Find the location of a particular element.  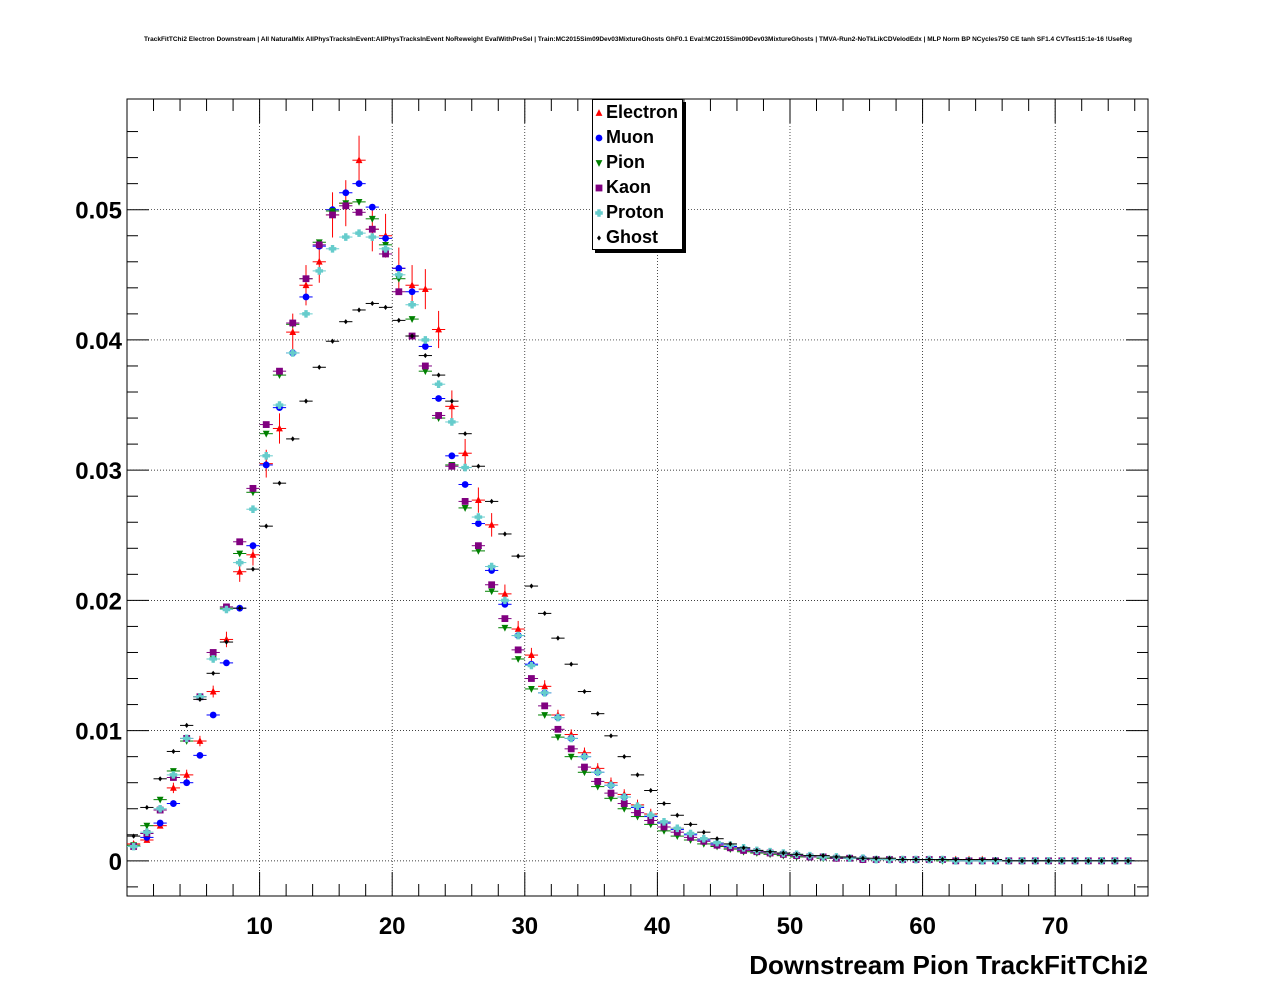

legend-entry-ghost: Ghost is located at coordinates (625, 237).